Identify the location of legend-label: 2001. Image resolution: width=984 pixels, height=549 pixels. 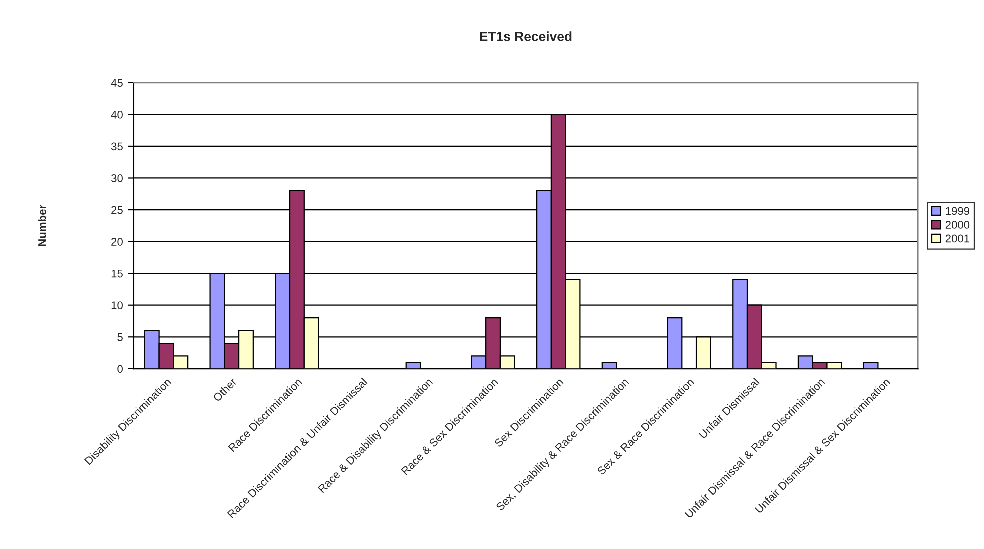
(958, 238).